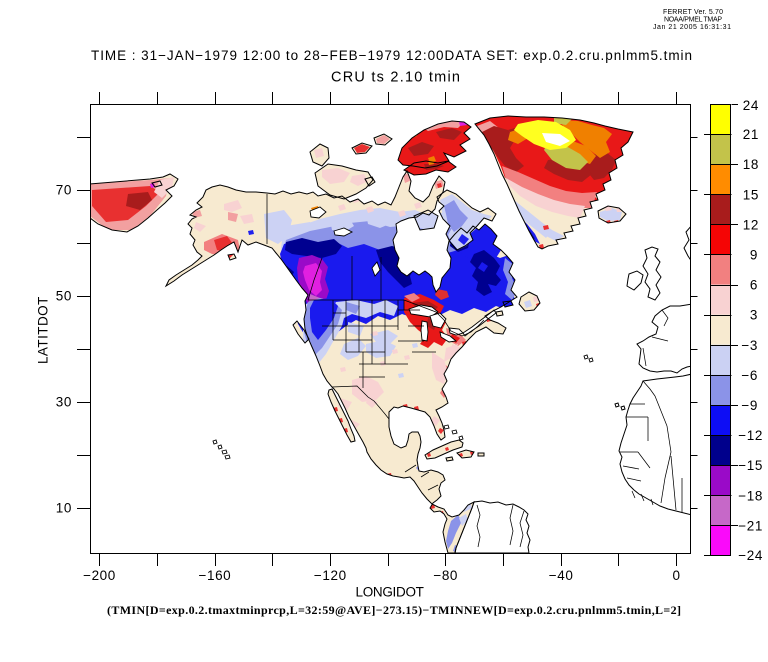 The height and width of the screenshot is (662, 768). I want to click on svg-text: 70, so click(64, 190).